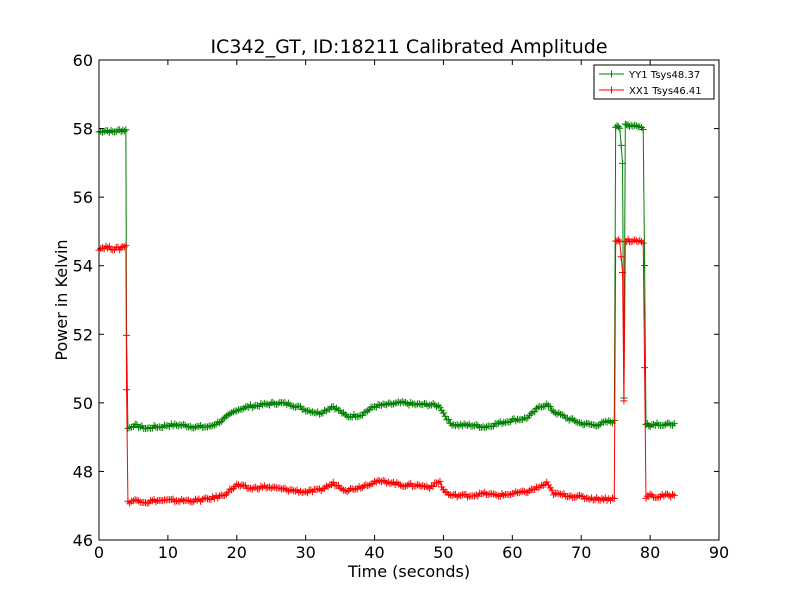  What do you see at coordinates (665, 91) in the screenshot?
I see `legend-label-xx1: XX1 Tsys46.41` at bounding box center [665, 91].